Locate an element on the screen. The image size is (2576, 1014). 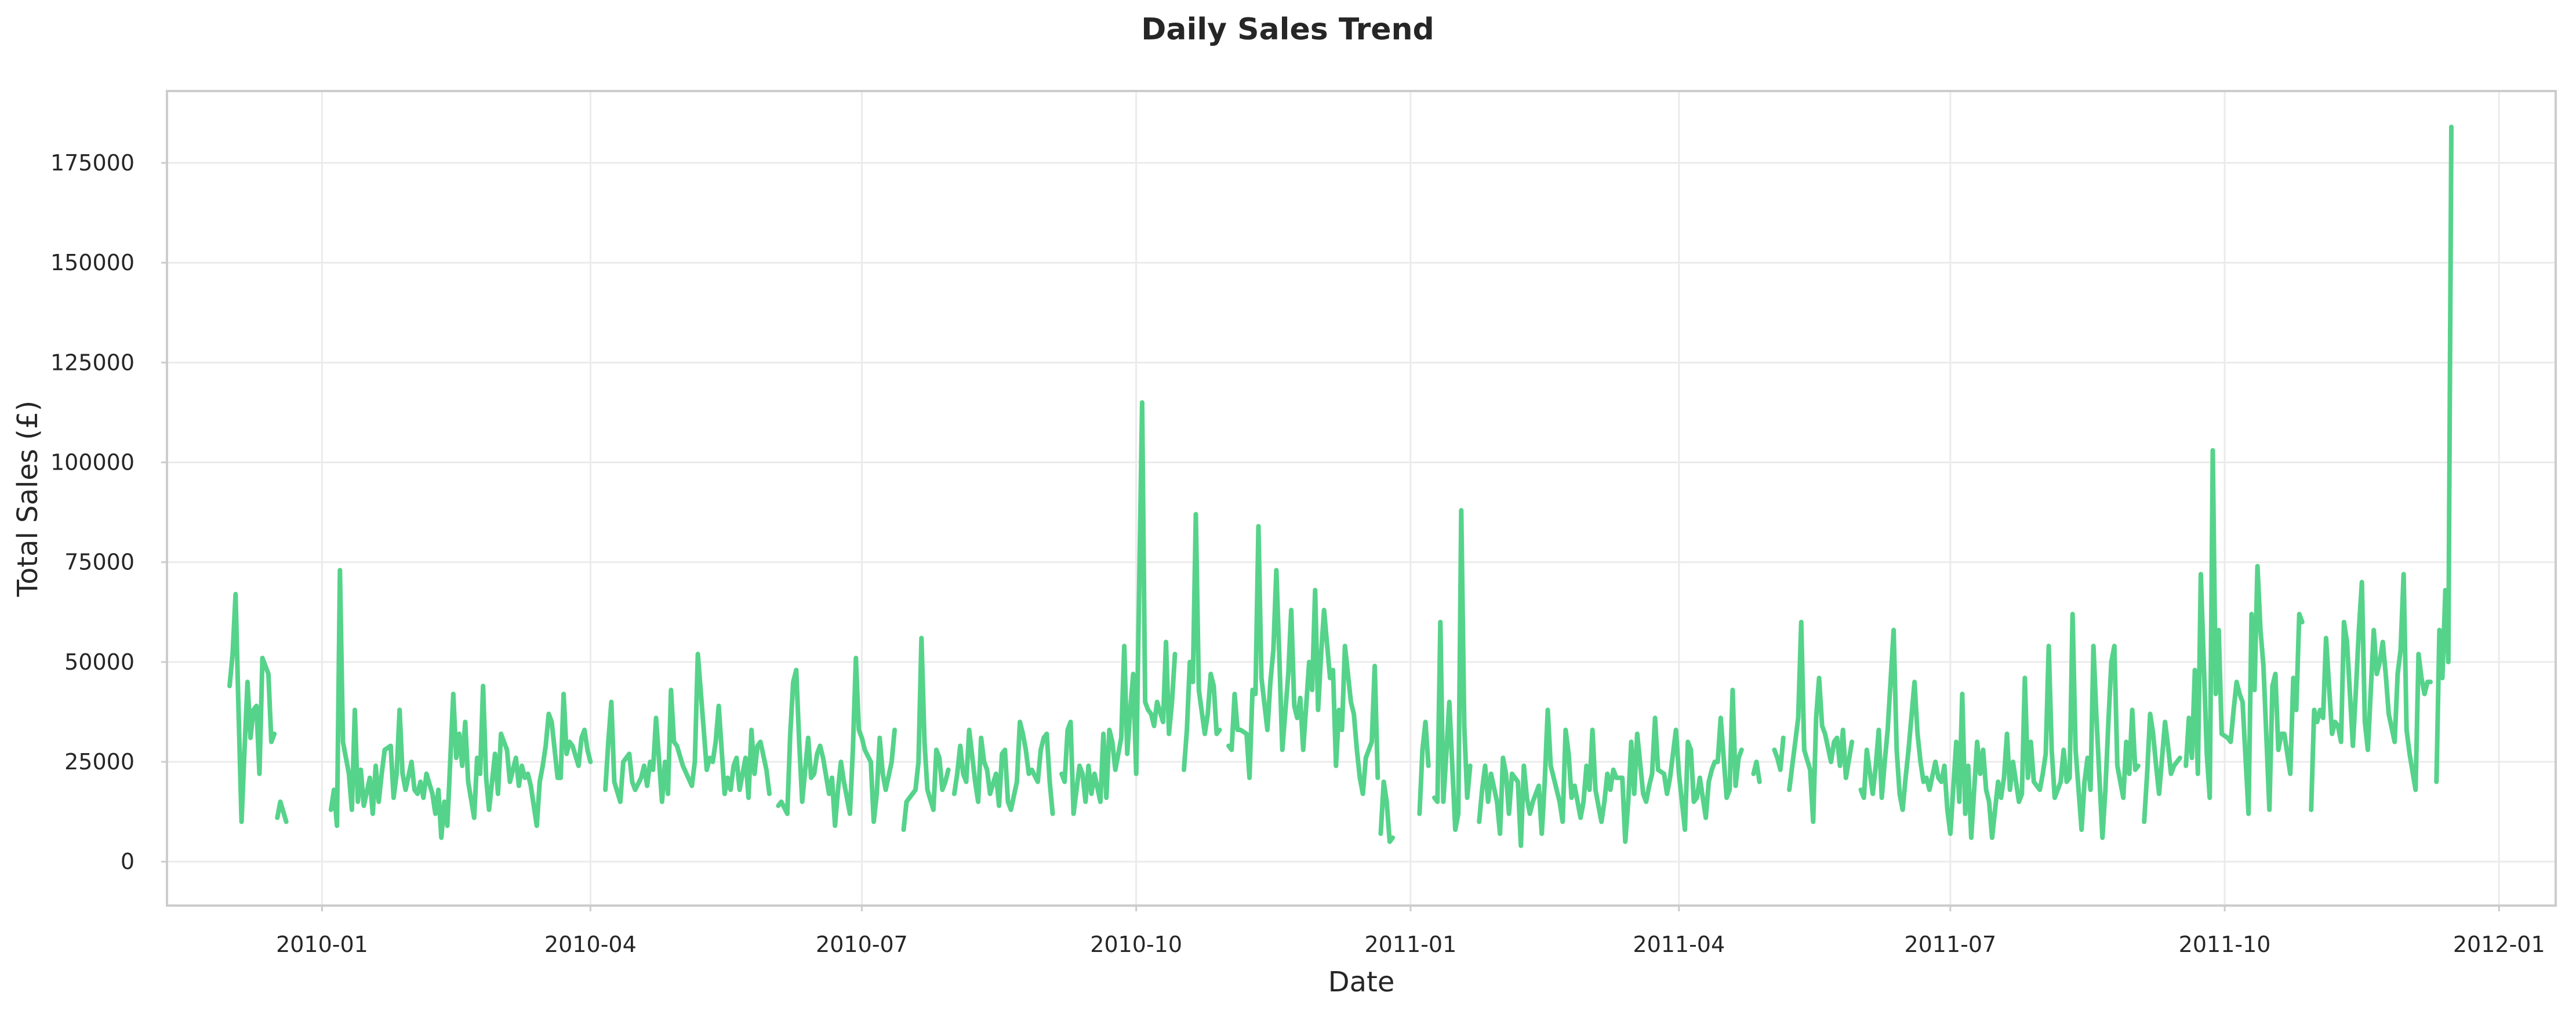
y-axis-label: Total Sales (£) is located at coordinates (28, 499).